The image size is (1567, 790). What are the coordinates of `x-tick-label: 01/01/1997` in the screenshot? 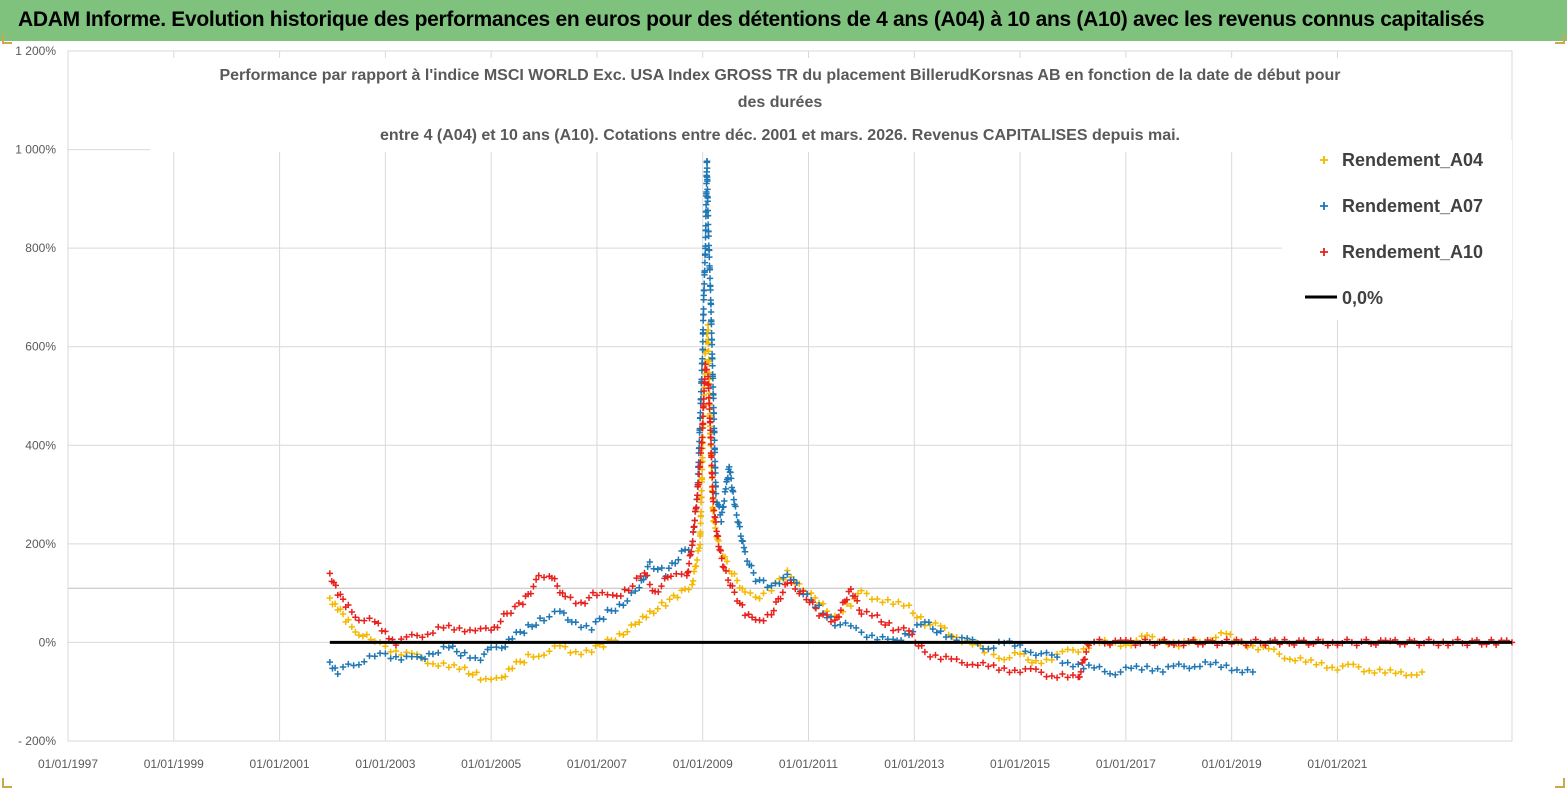 It's located at (68, 764).